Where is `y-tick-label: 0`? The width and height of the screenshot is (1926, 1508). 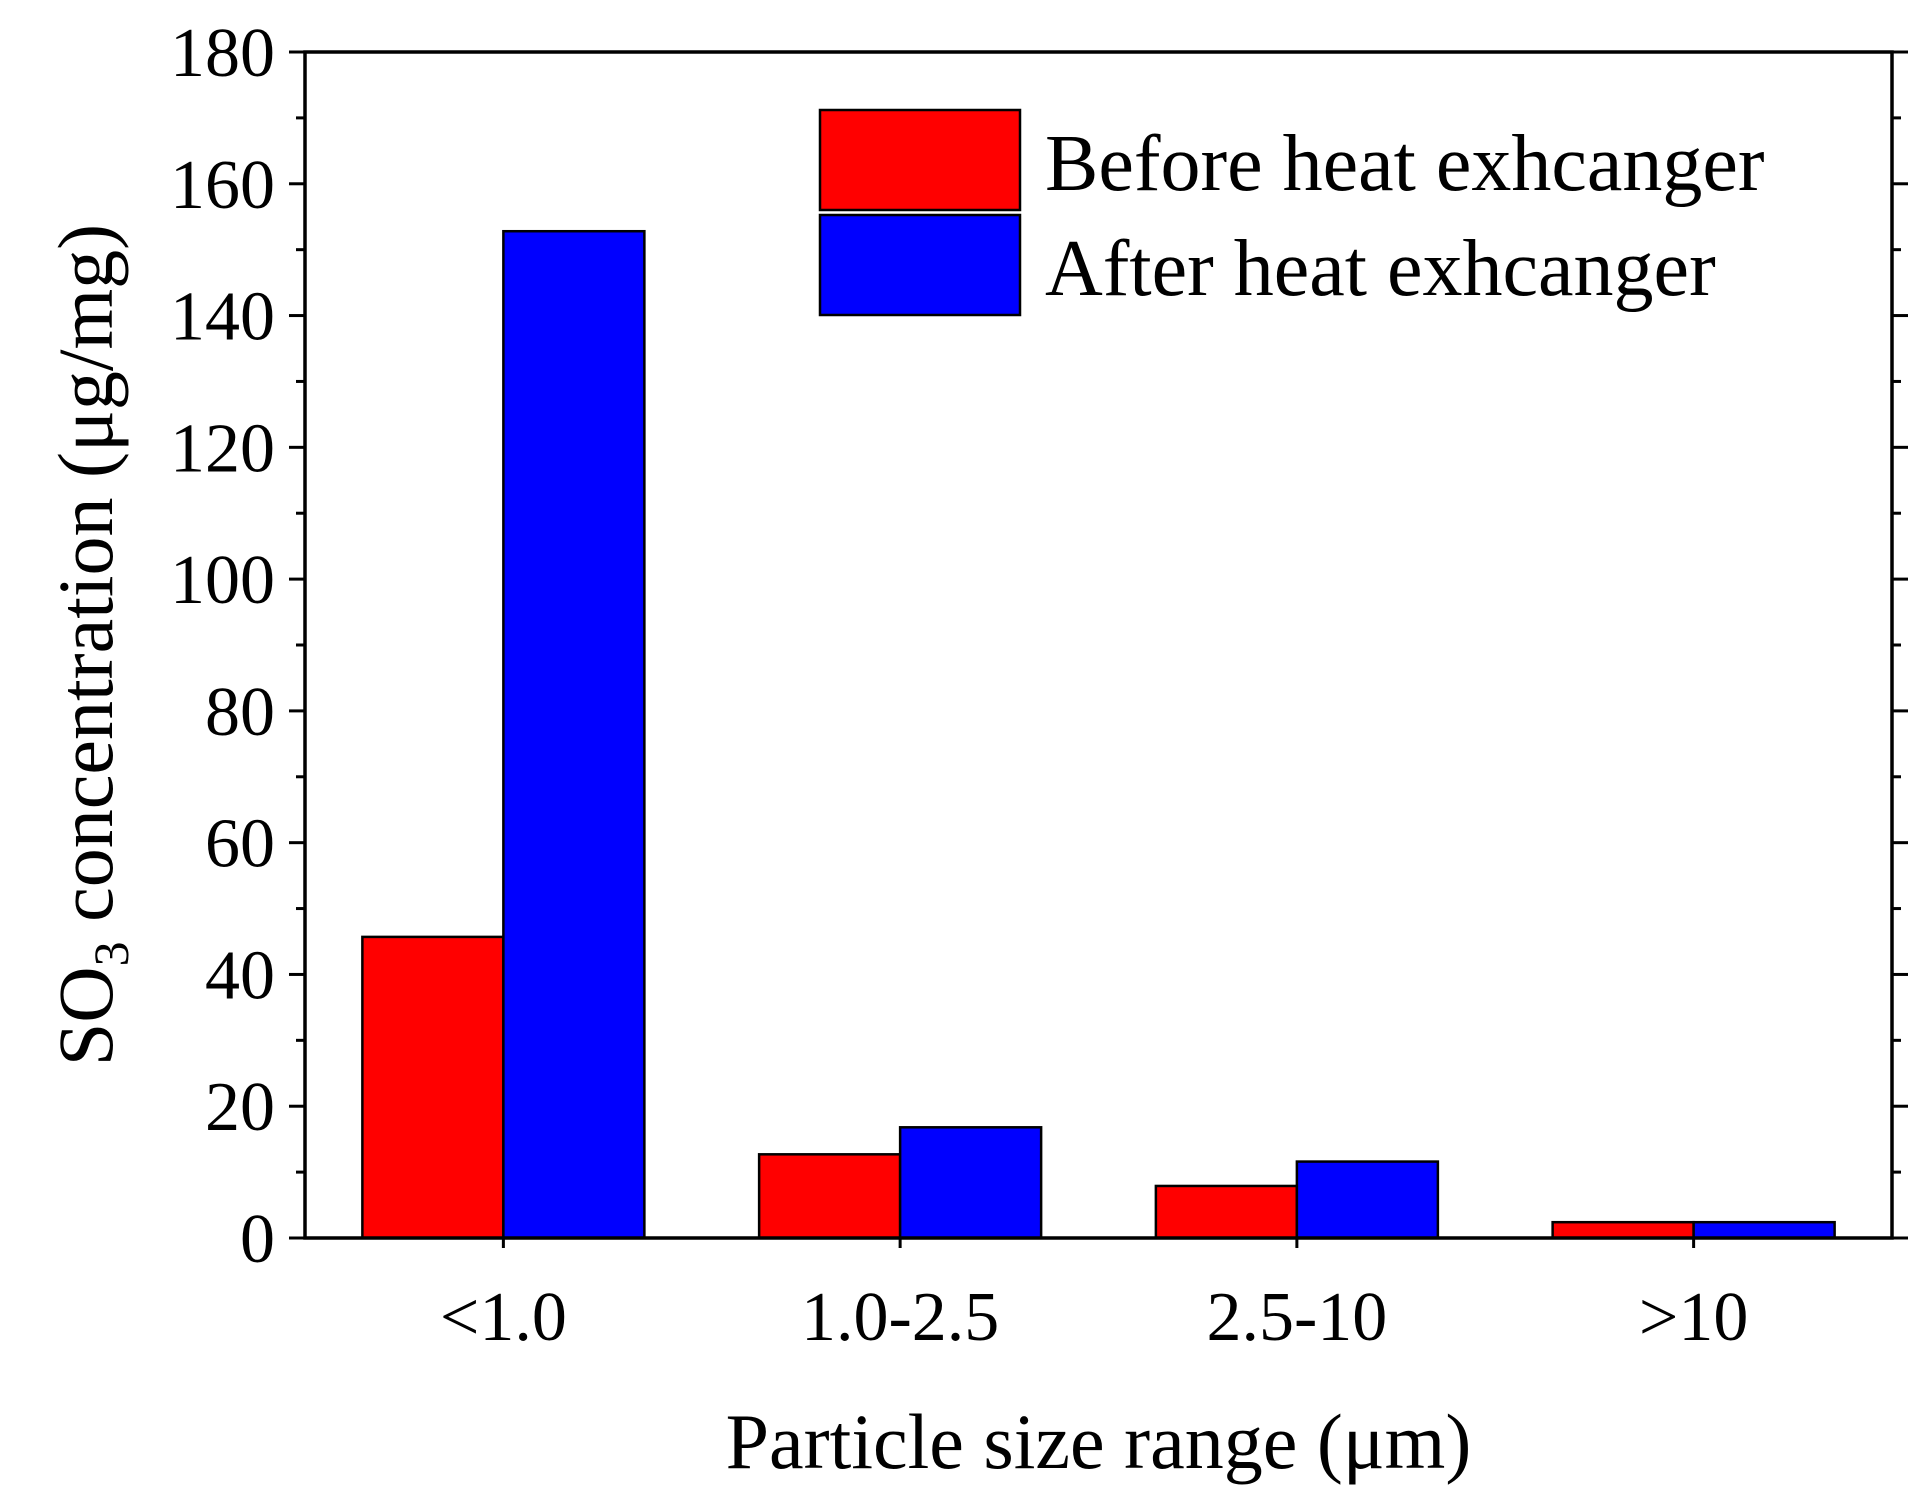 y-tick-label: 0 is located at coordinates (257, 1239).